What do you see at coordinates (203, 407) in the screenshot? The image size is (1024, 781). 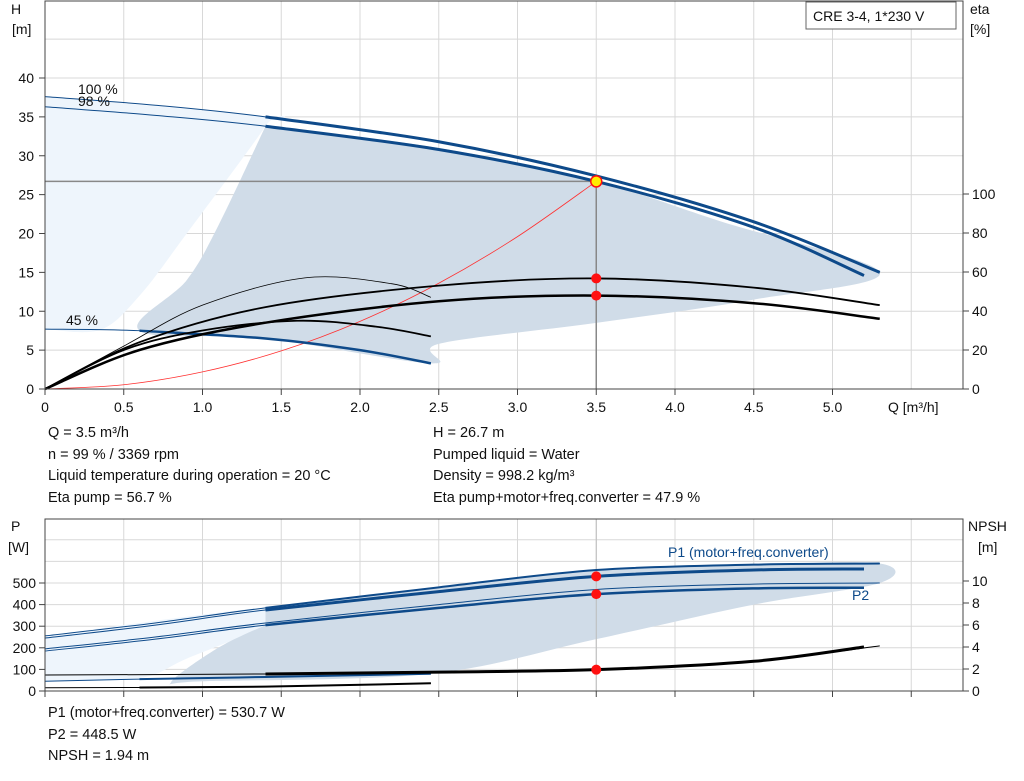 I see `x-tick-label: 1.0` at bounding box center [203, 407].